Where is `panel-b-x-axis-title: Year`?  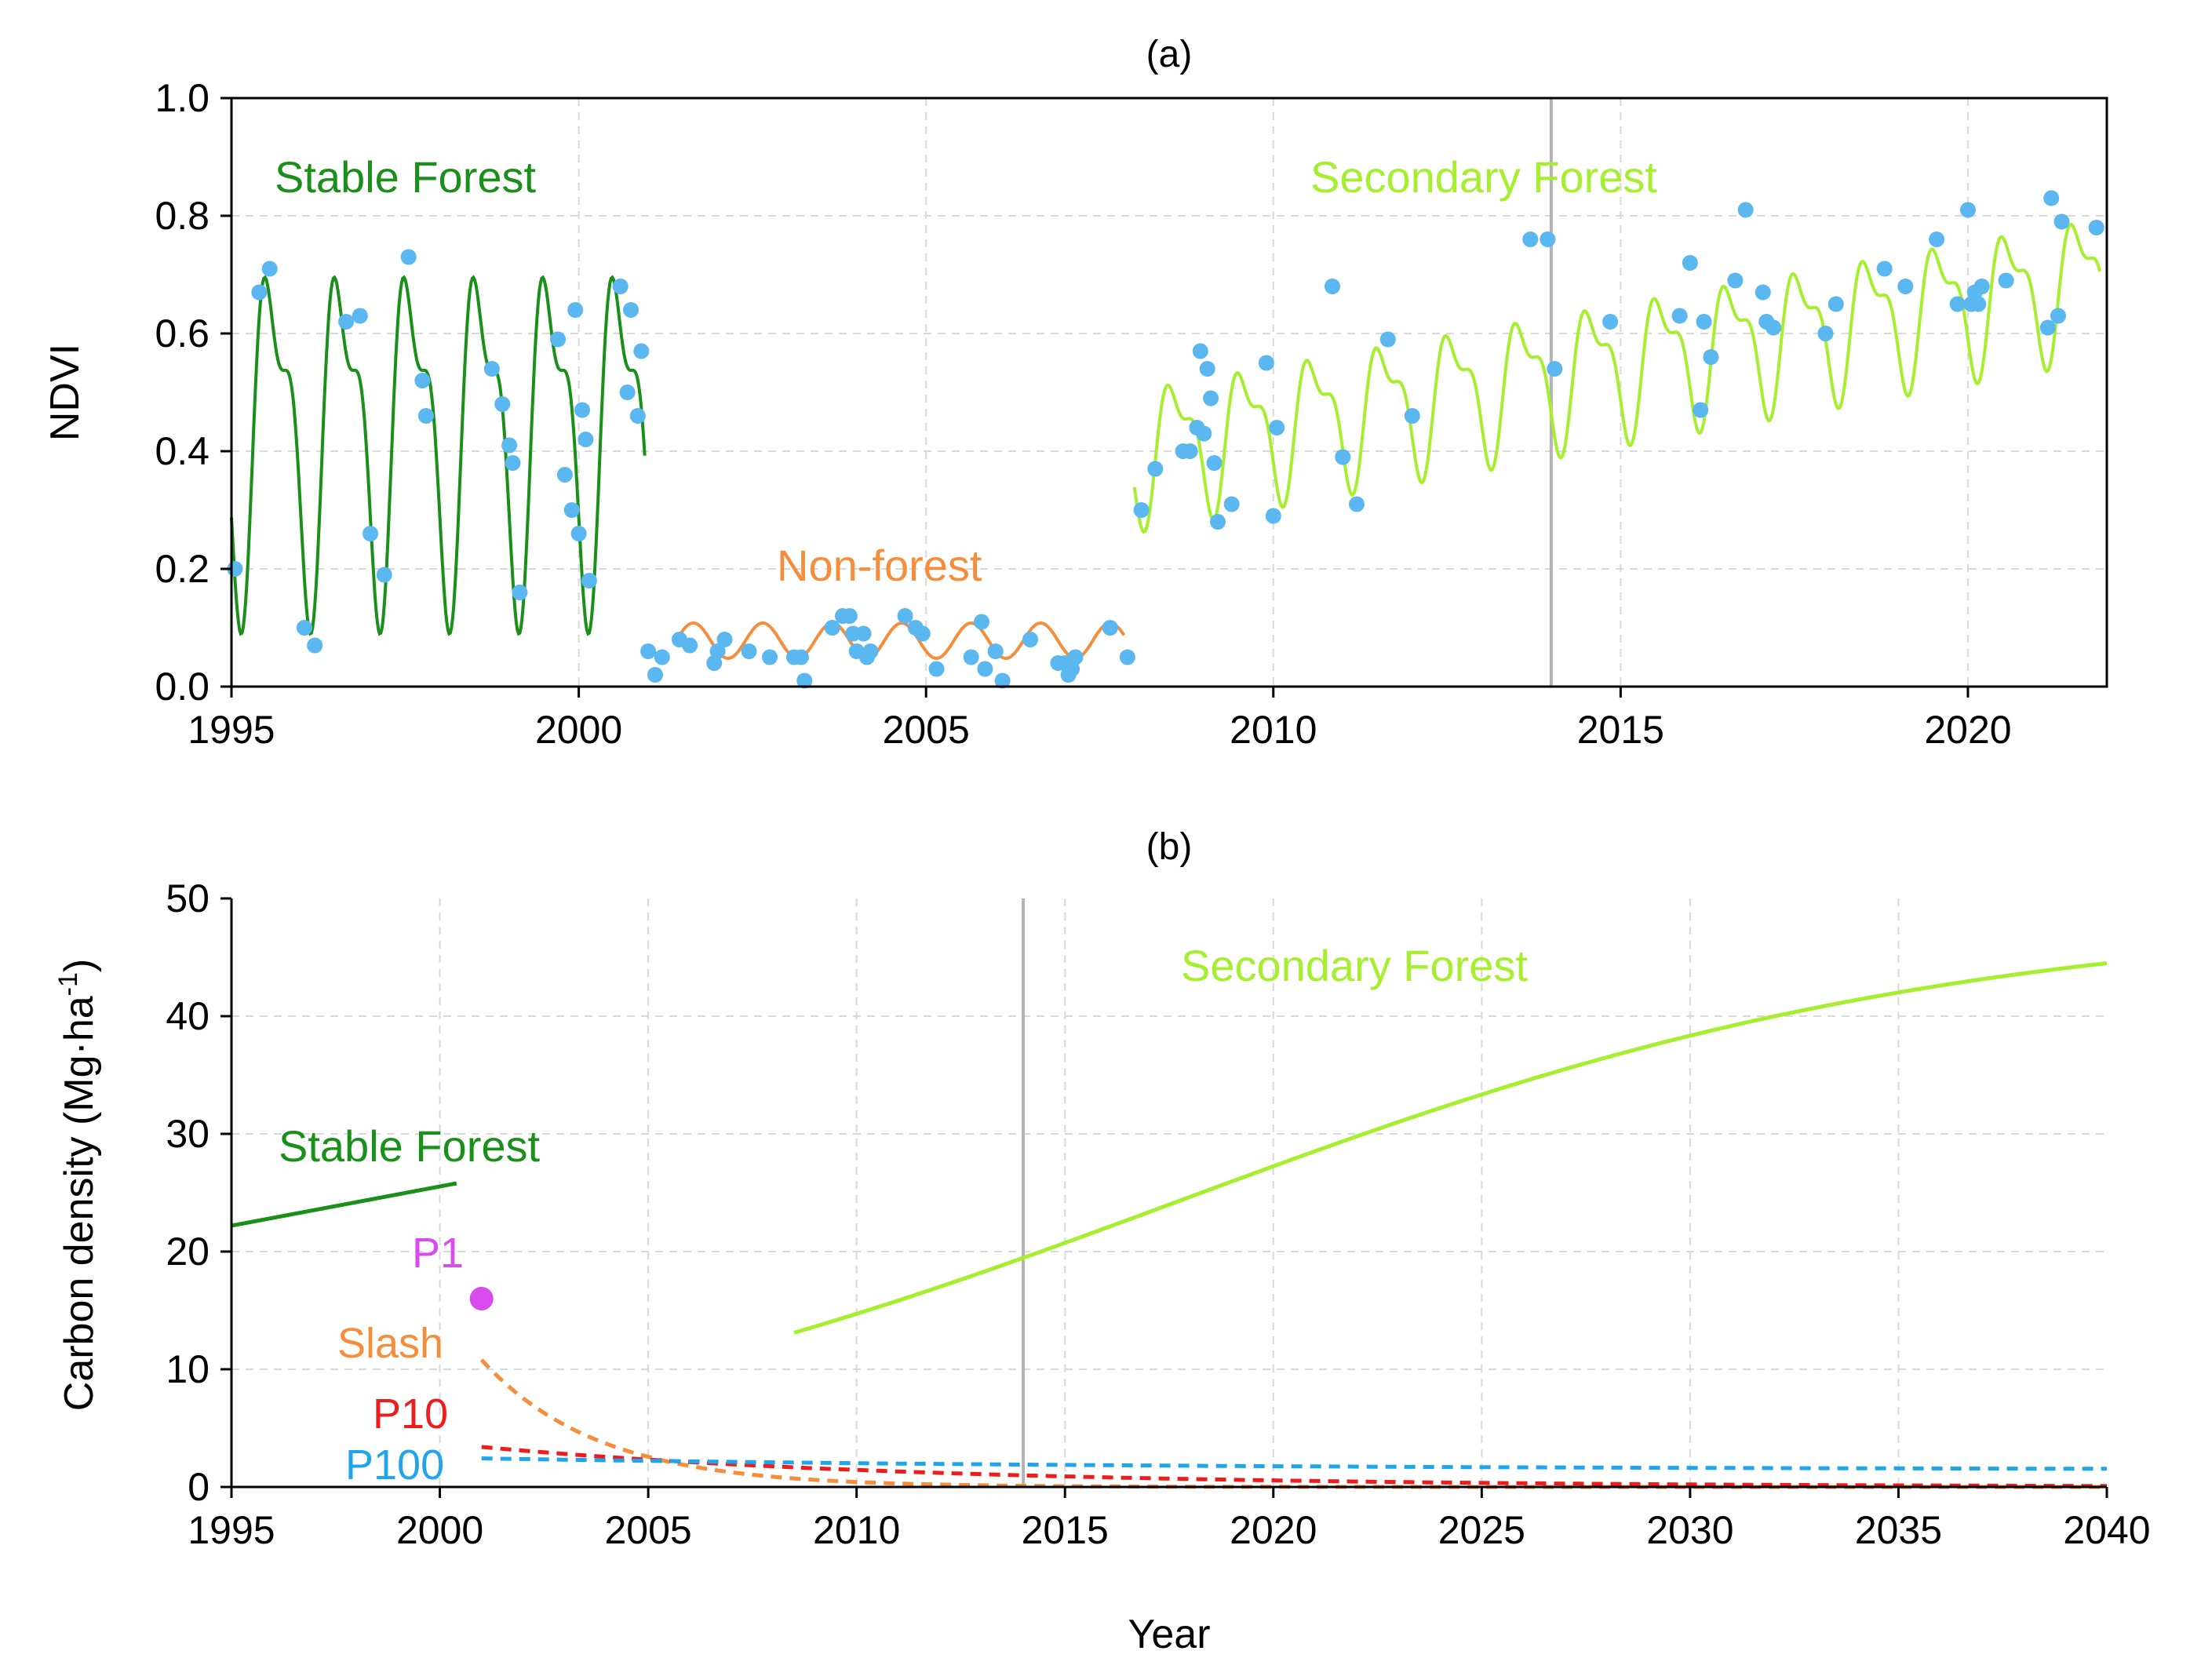 panel-b-x-axis-title: Year is located at coordinates (1169, 1634).